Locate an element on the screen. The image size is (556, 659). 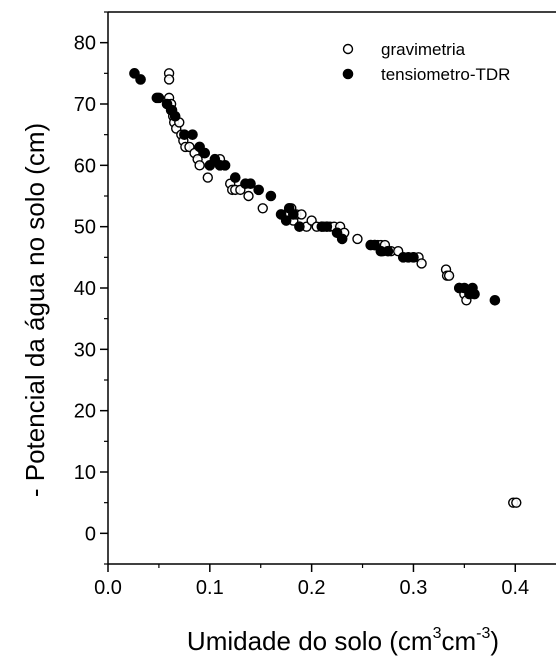
legend-marker-gravimetria is located at coordinates (348, 49).